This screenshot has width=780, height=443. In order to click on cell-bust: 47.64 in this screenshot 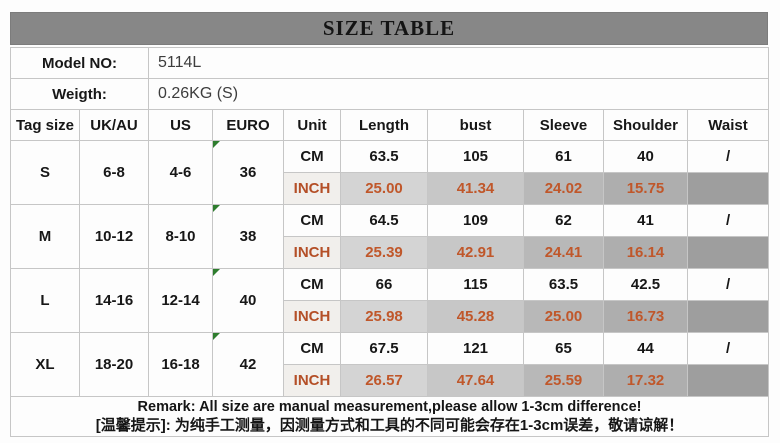, I will do `click(475, 380)`.